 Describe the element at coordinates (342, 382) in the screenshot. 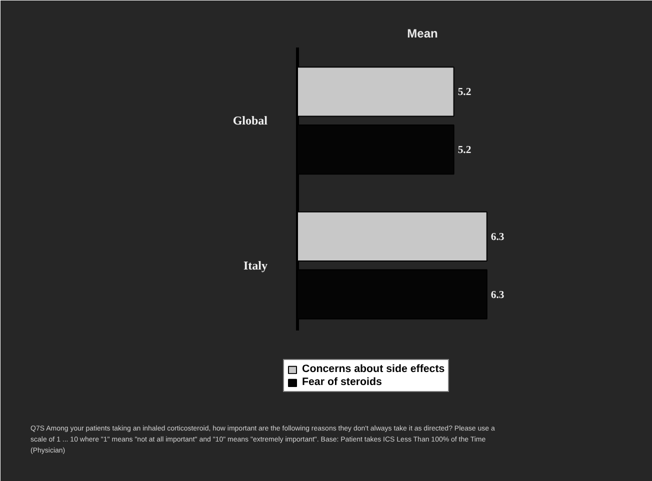

I see `legend-label: Fear of steroids` at that location.